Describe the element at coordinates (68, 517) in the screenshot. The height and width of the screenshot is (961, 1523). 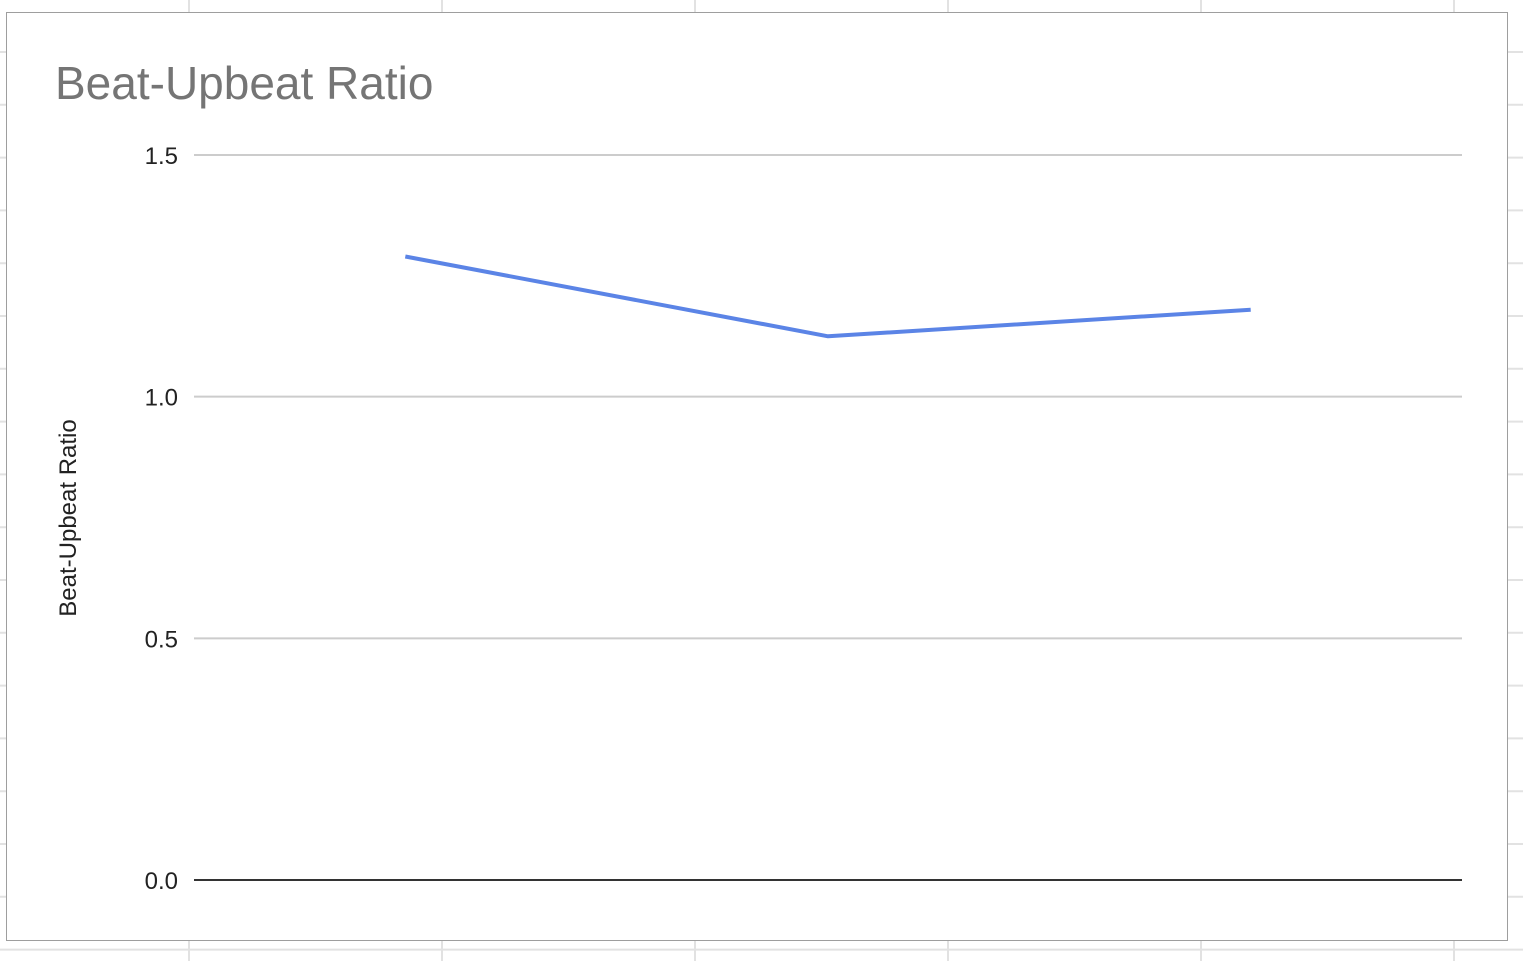
I see `y-axis-title: Beat-Upbeat Ratio` at that location.